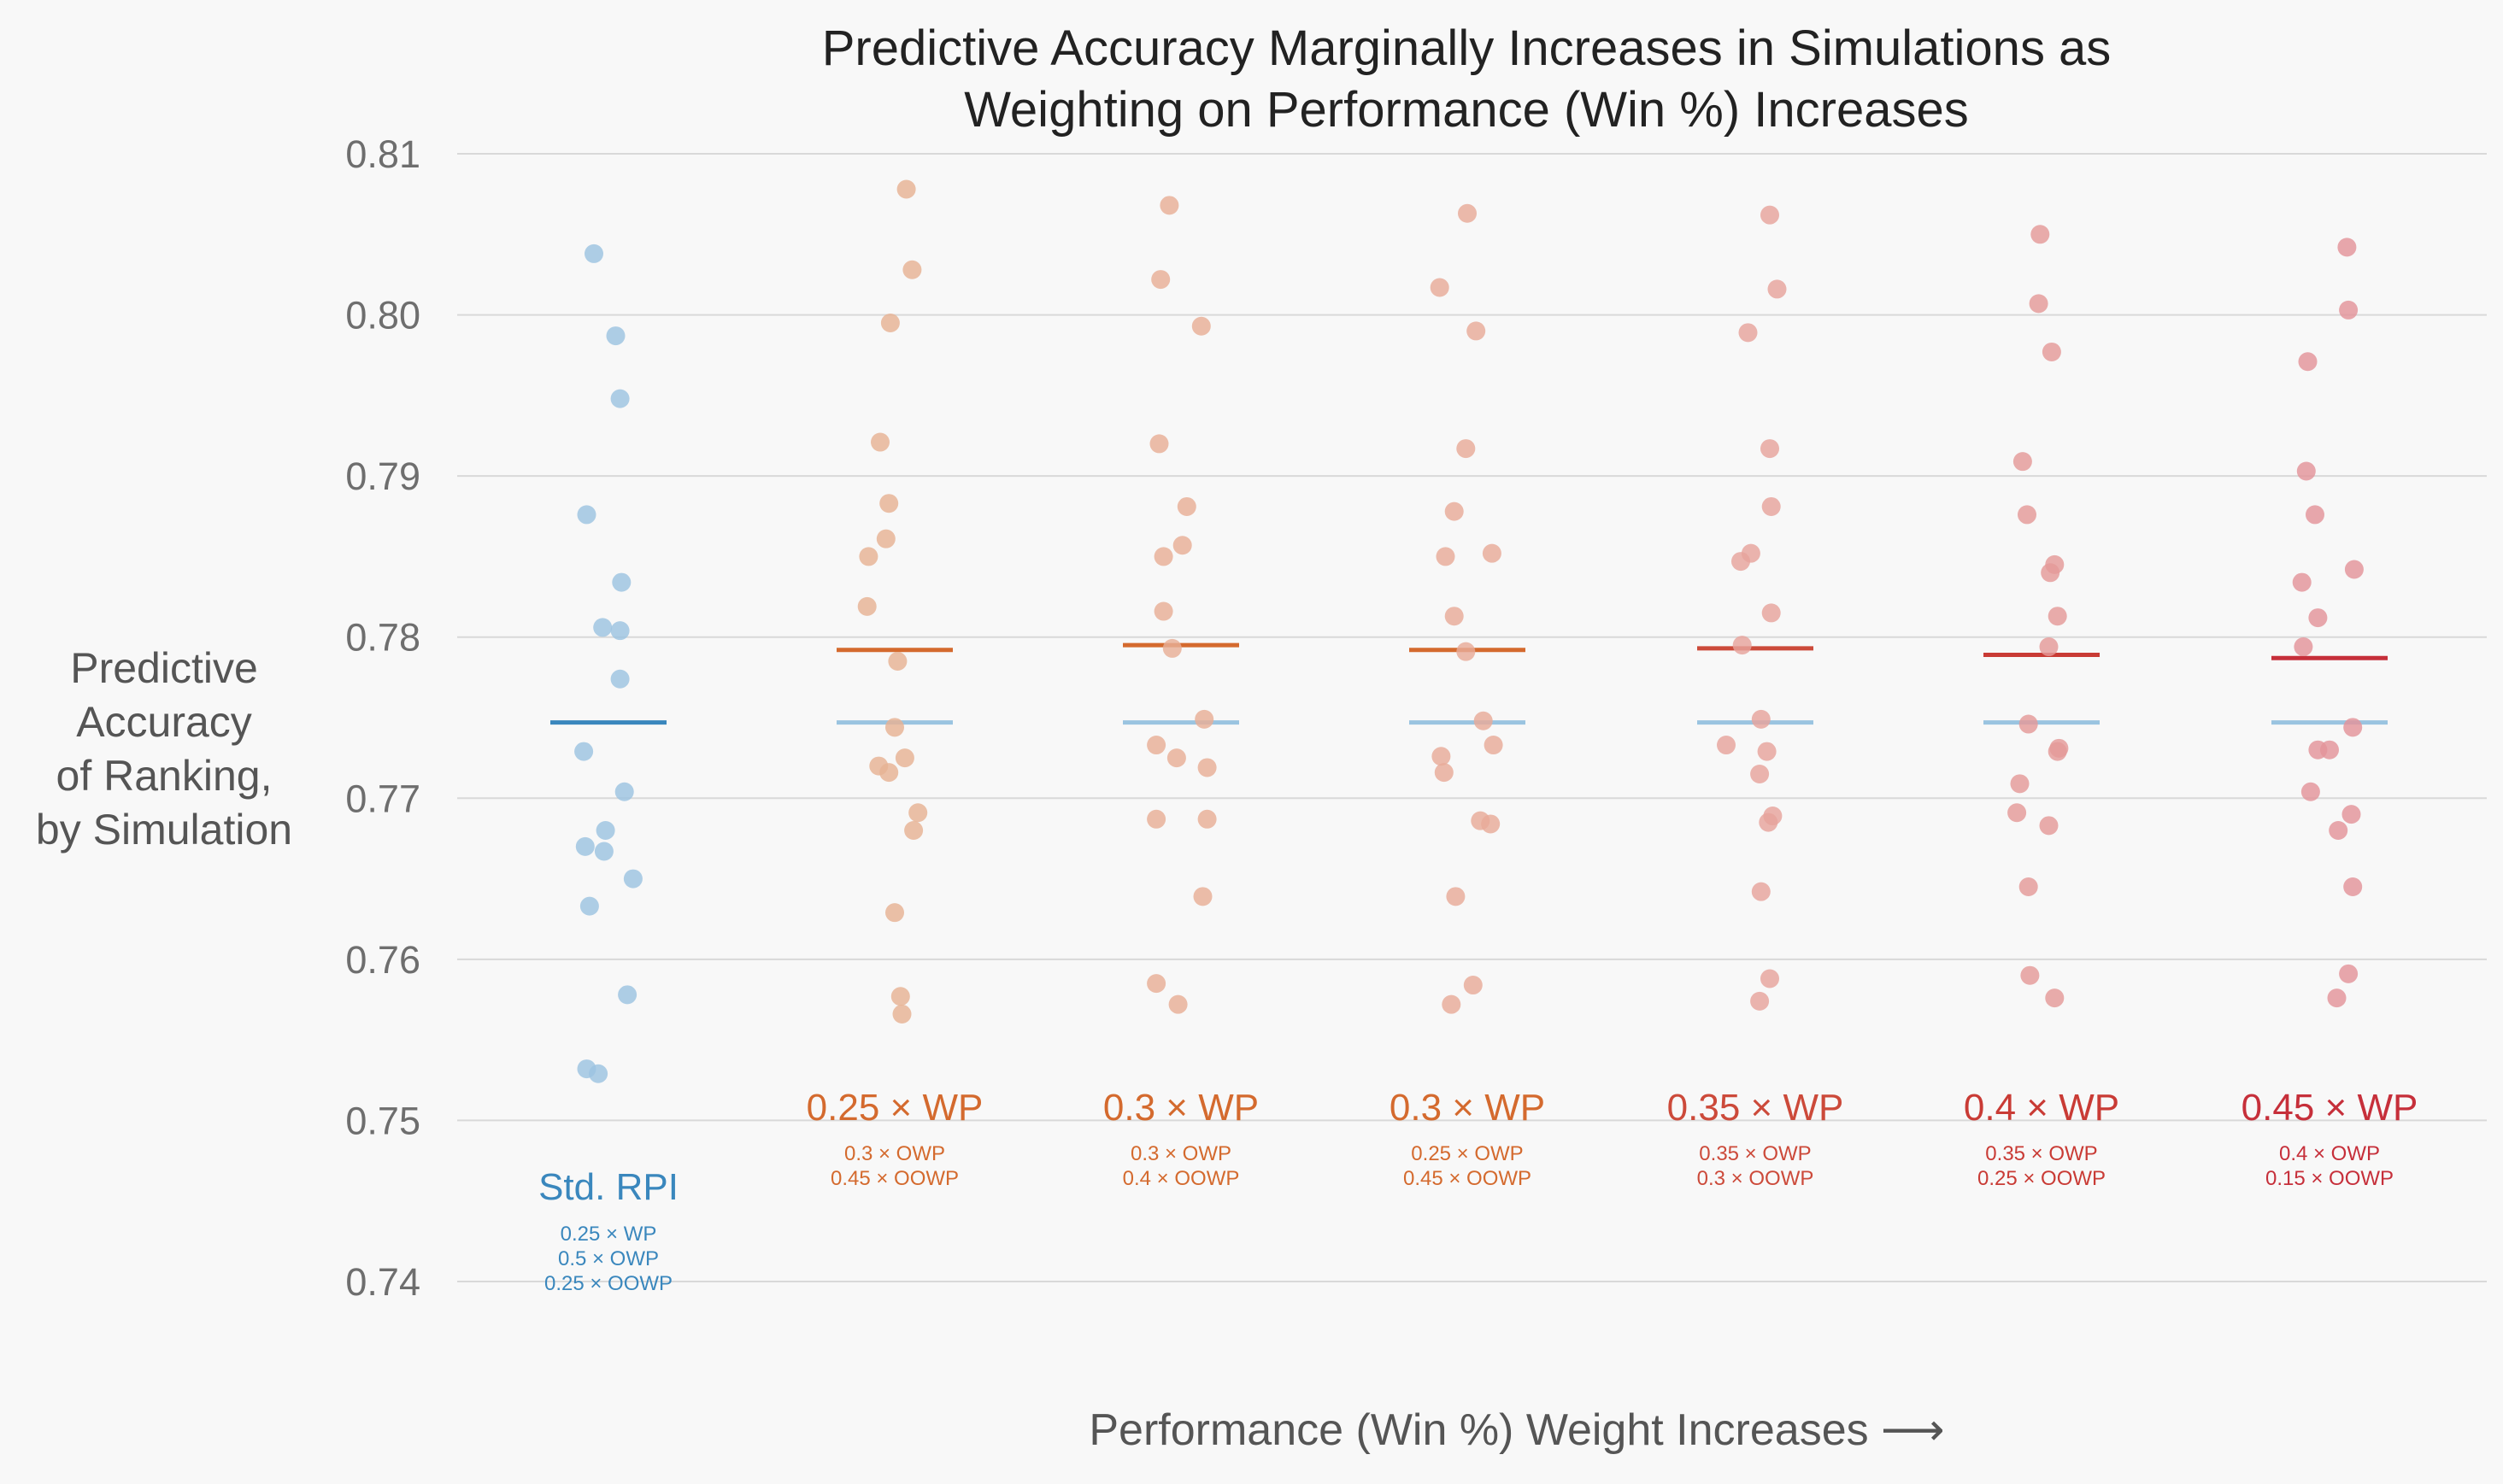  I want to click on group-sublabel: 0.45 × OOWP, so click(1467, 1178).